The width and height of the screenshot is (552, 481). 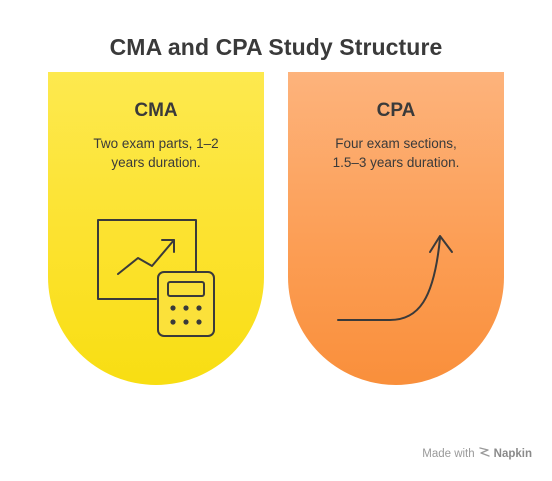 What do you see at coordinates (156, 143) in the screenshot?
I see `cma-description-line-1: Two exam parts, 1–2` at bounding box center [156, 143].